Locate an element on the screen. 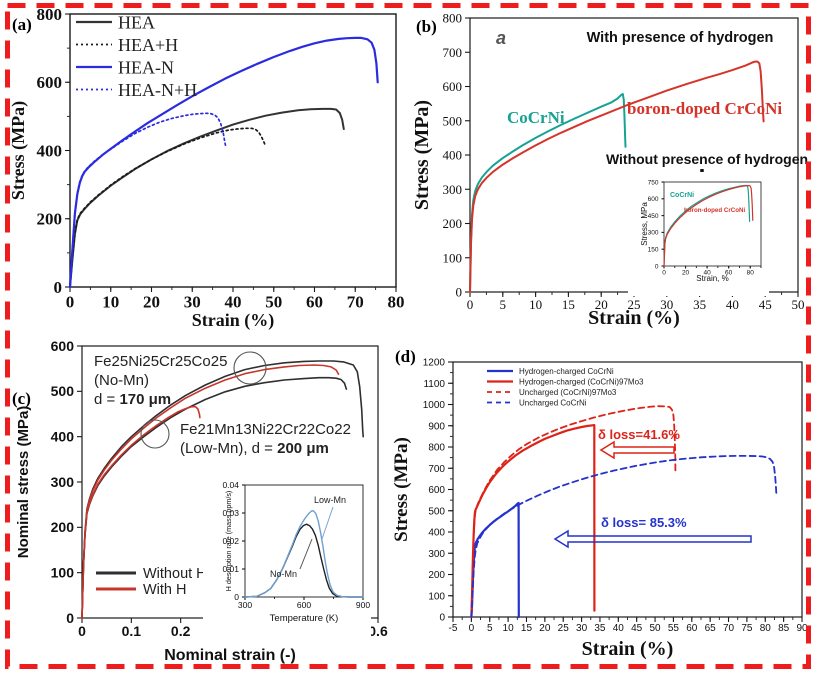 The height and width of the screenshot is (673, 816). svg-text: H desorption rate (mass ppm/s) is located at coordinates (228, 541).